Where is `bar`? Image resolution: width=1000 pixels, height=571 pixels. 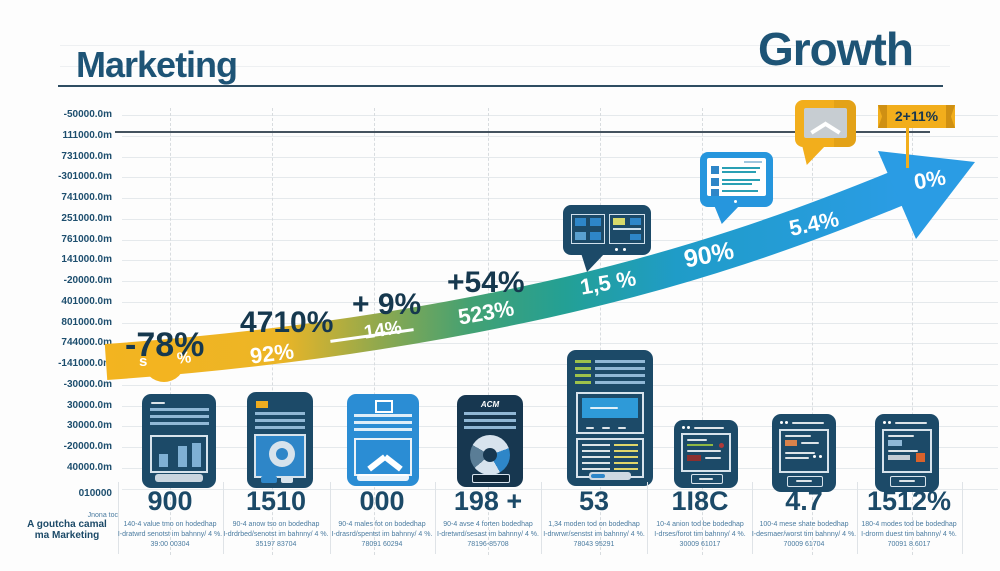
bar is located at coordinates (182, 456).